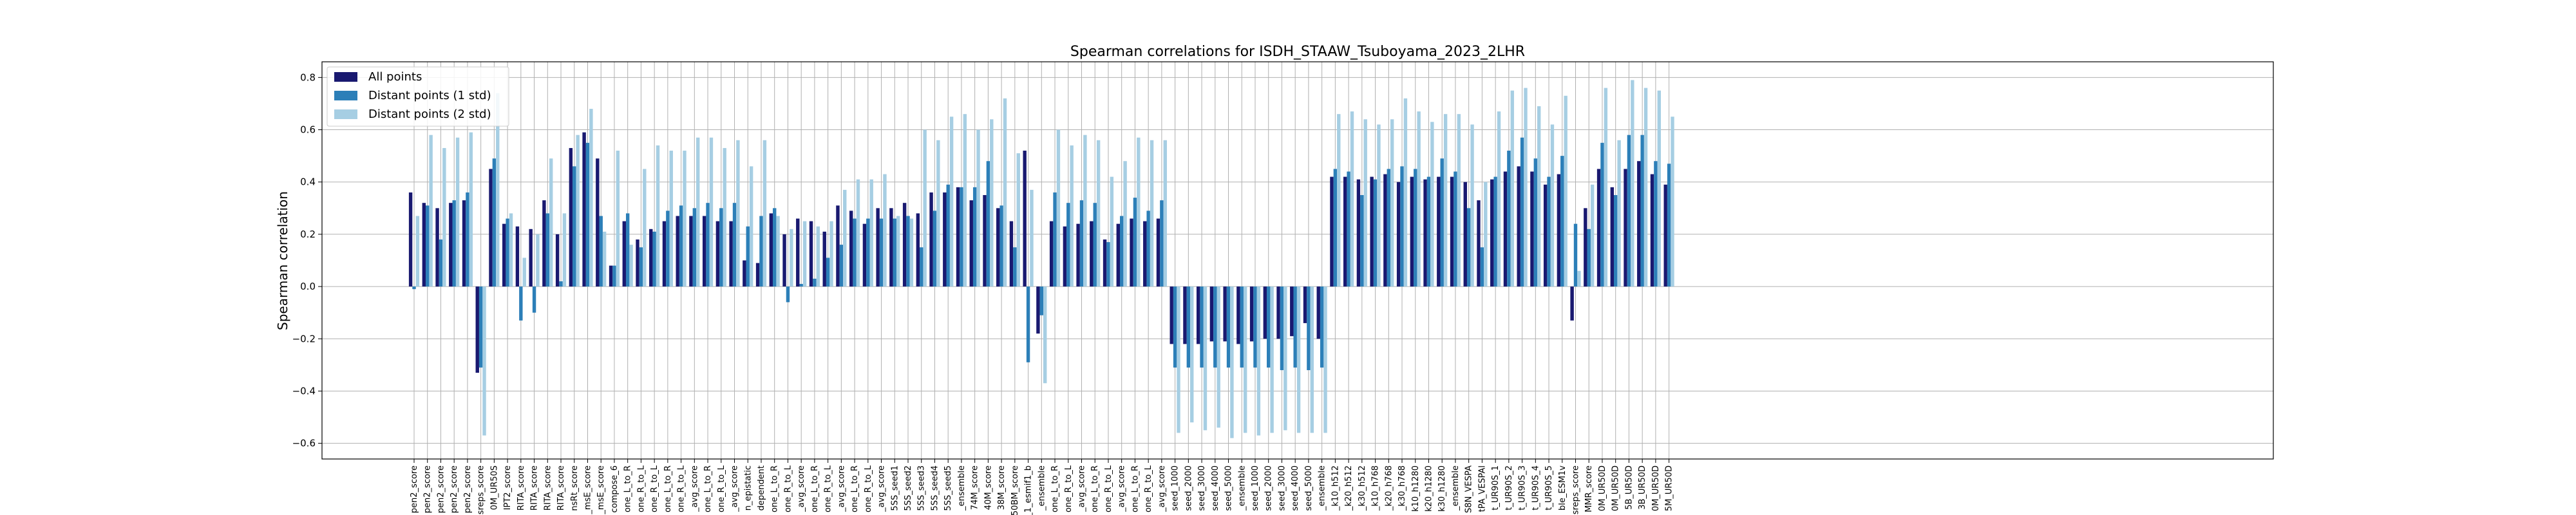  I want to click on x-tick-label: seed_2000, so click(1269, 488).